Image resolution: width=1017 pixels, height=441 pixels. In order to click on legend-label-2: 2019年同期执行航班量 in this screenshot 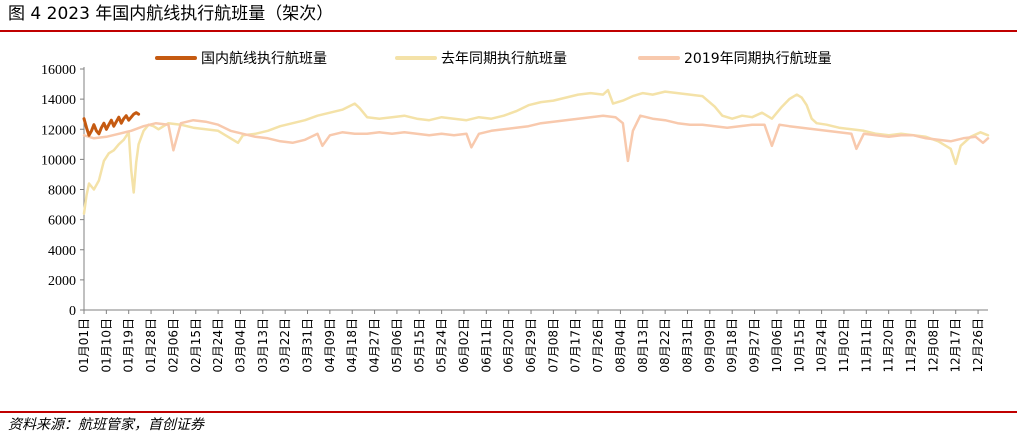, I will do `click(758, 59)`.